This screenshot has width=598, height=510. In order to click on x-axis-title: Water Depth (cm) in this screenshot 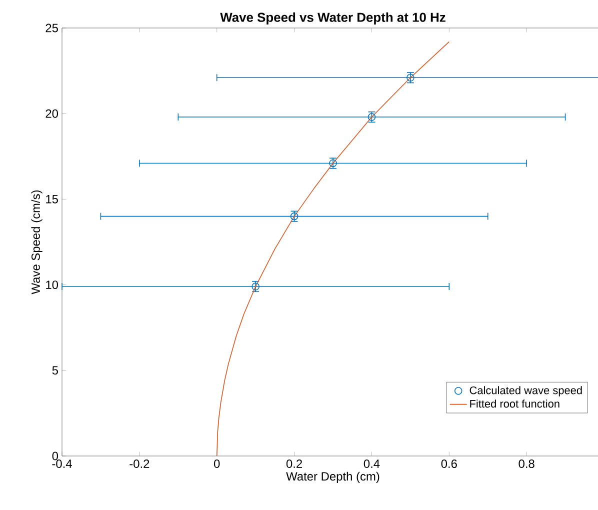, I will do `click(333, 477)`.